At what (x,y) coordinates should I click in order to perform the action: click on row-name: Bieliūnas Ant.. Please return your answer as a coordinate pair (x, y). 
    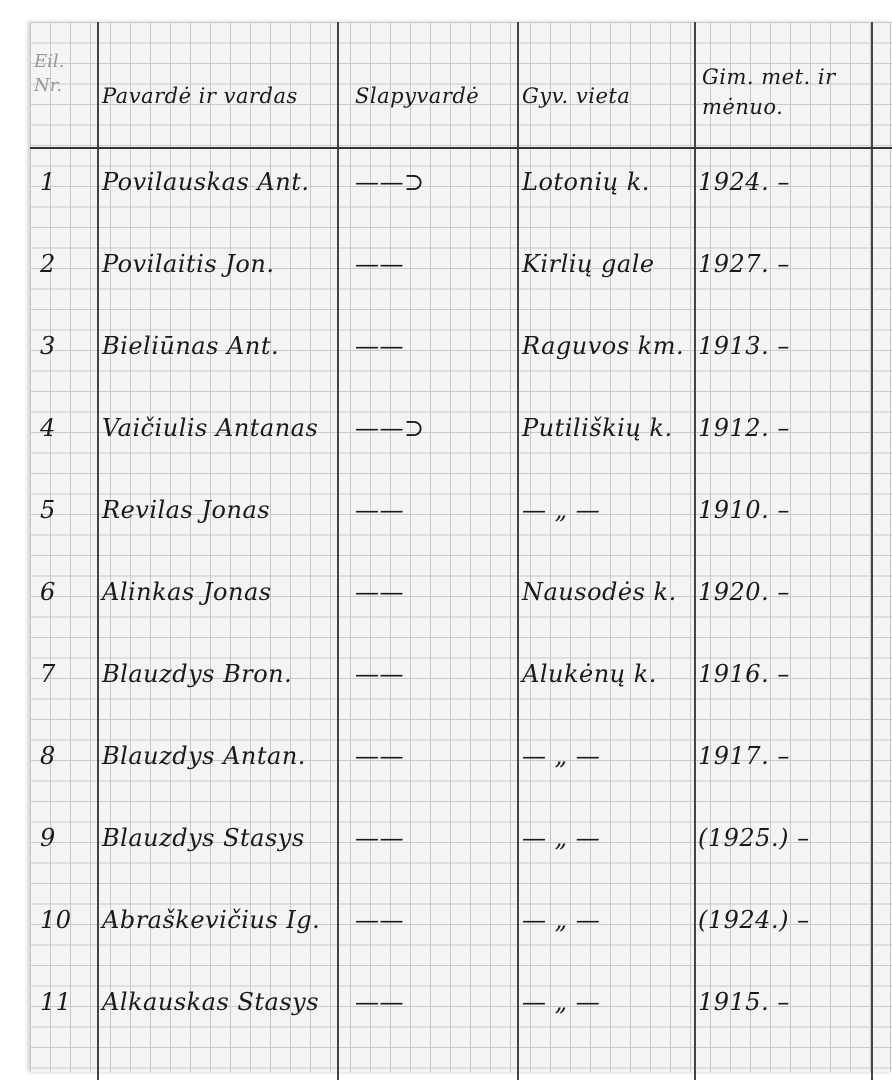
    Looking at the image, I should click on (191, 346).